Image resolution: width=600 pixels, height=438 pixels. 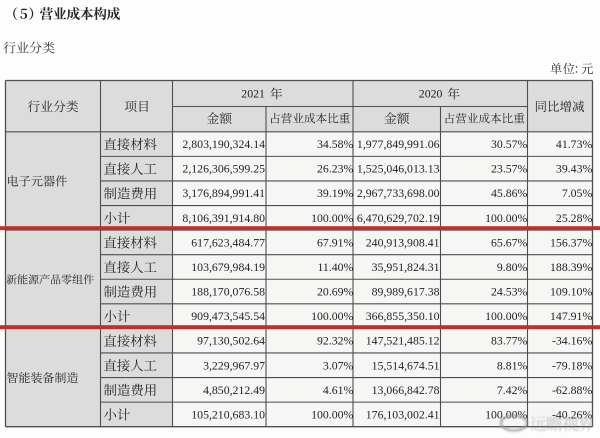 What do you see at coordinates (577, 193) in the screenshot?
I see `svg-text: 7.05%` at bounding box center [577, 193].